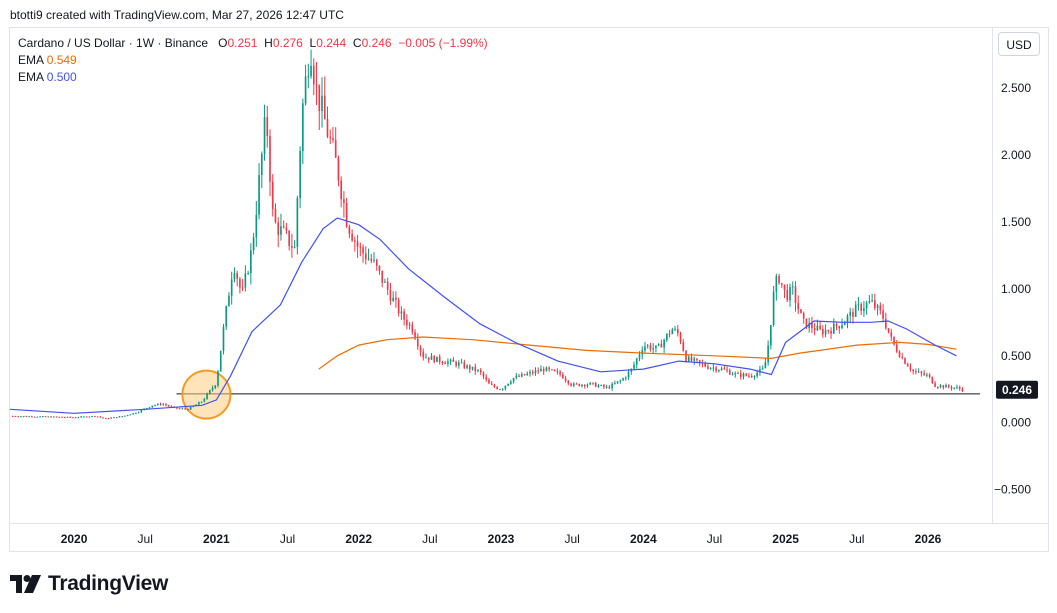 The image size is (1057, 613). I want to click on high-label: H, so click(268, 43).